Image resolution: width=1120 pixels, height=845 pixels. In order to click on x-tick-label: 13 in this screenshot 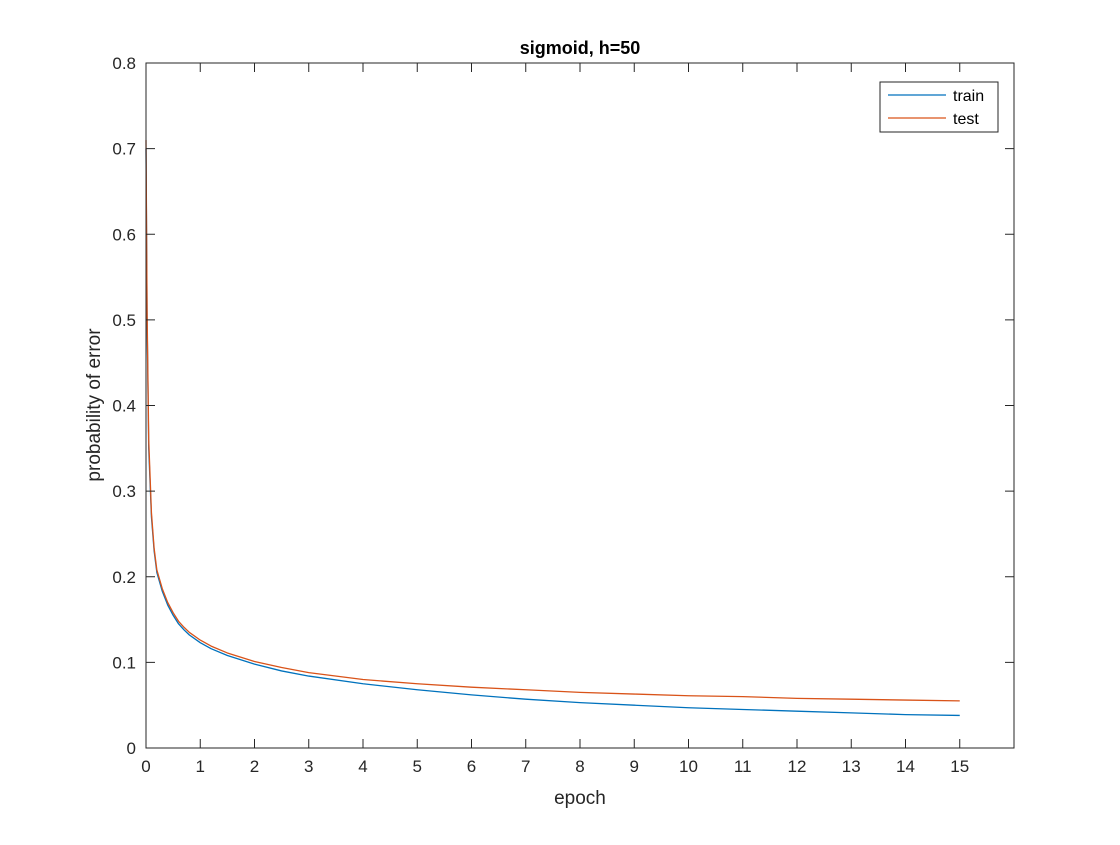, I will do `click(851, 766)`.